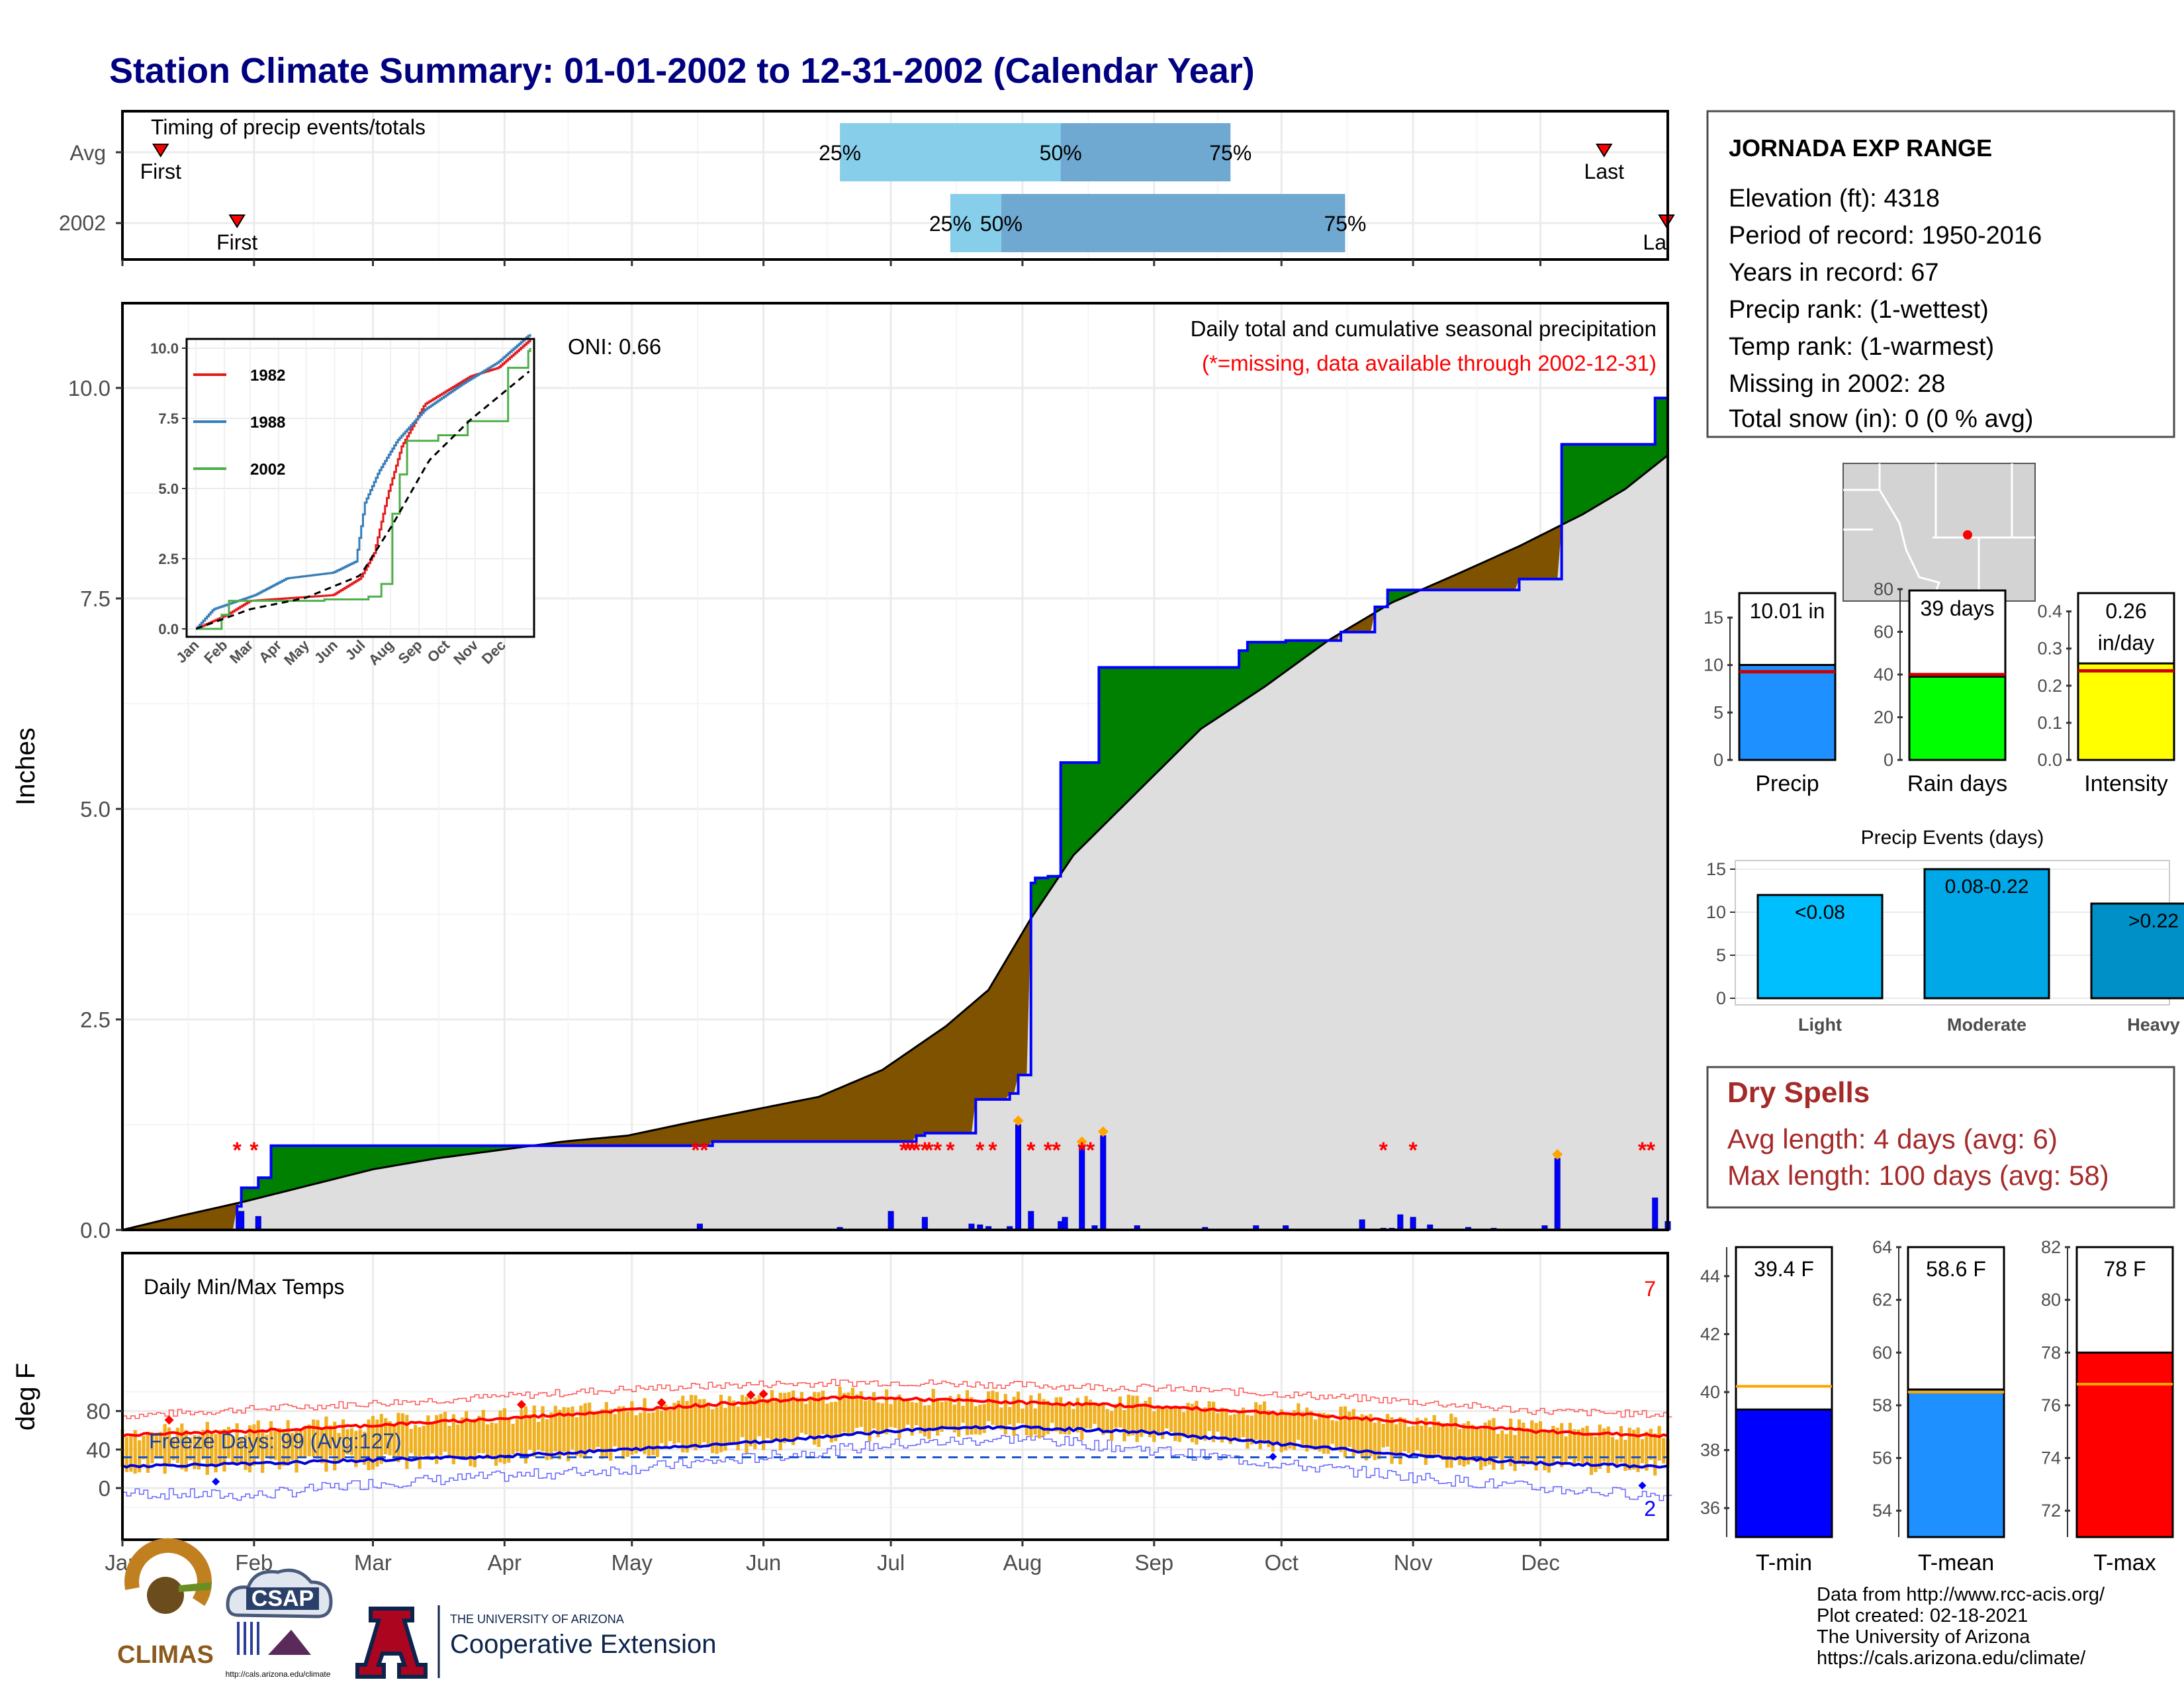 The height and width of the screenshot is (1688, 2184). What do you see at coordinates (165, 1655) in the screenshot?
I see `climas-logo-text: CLIMAS` at bounding box center [165, 1655].